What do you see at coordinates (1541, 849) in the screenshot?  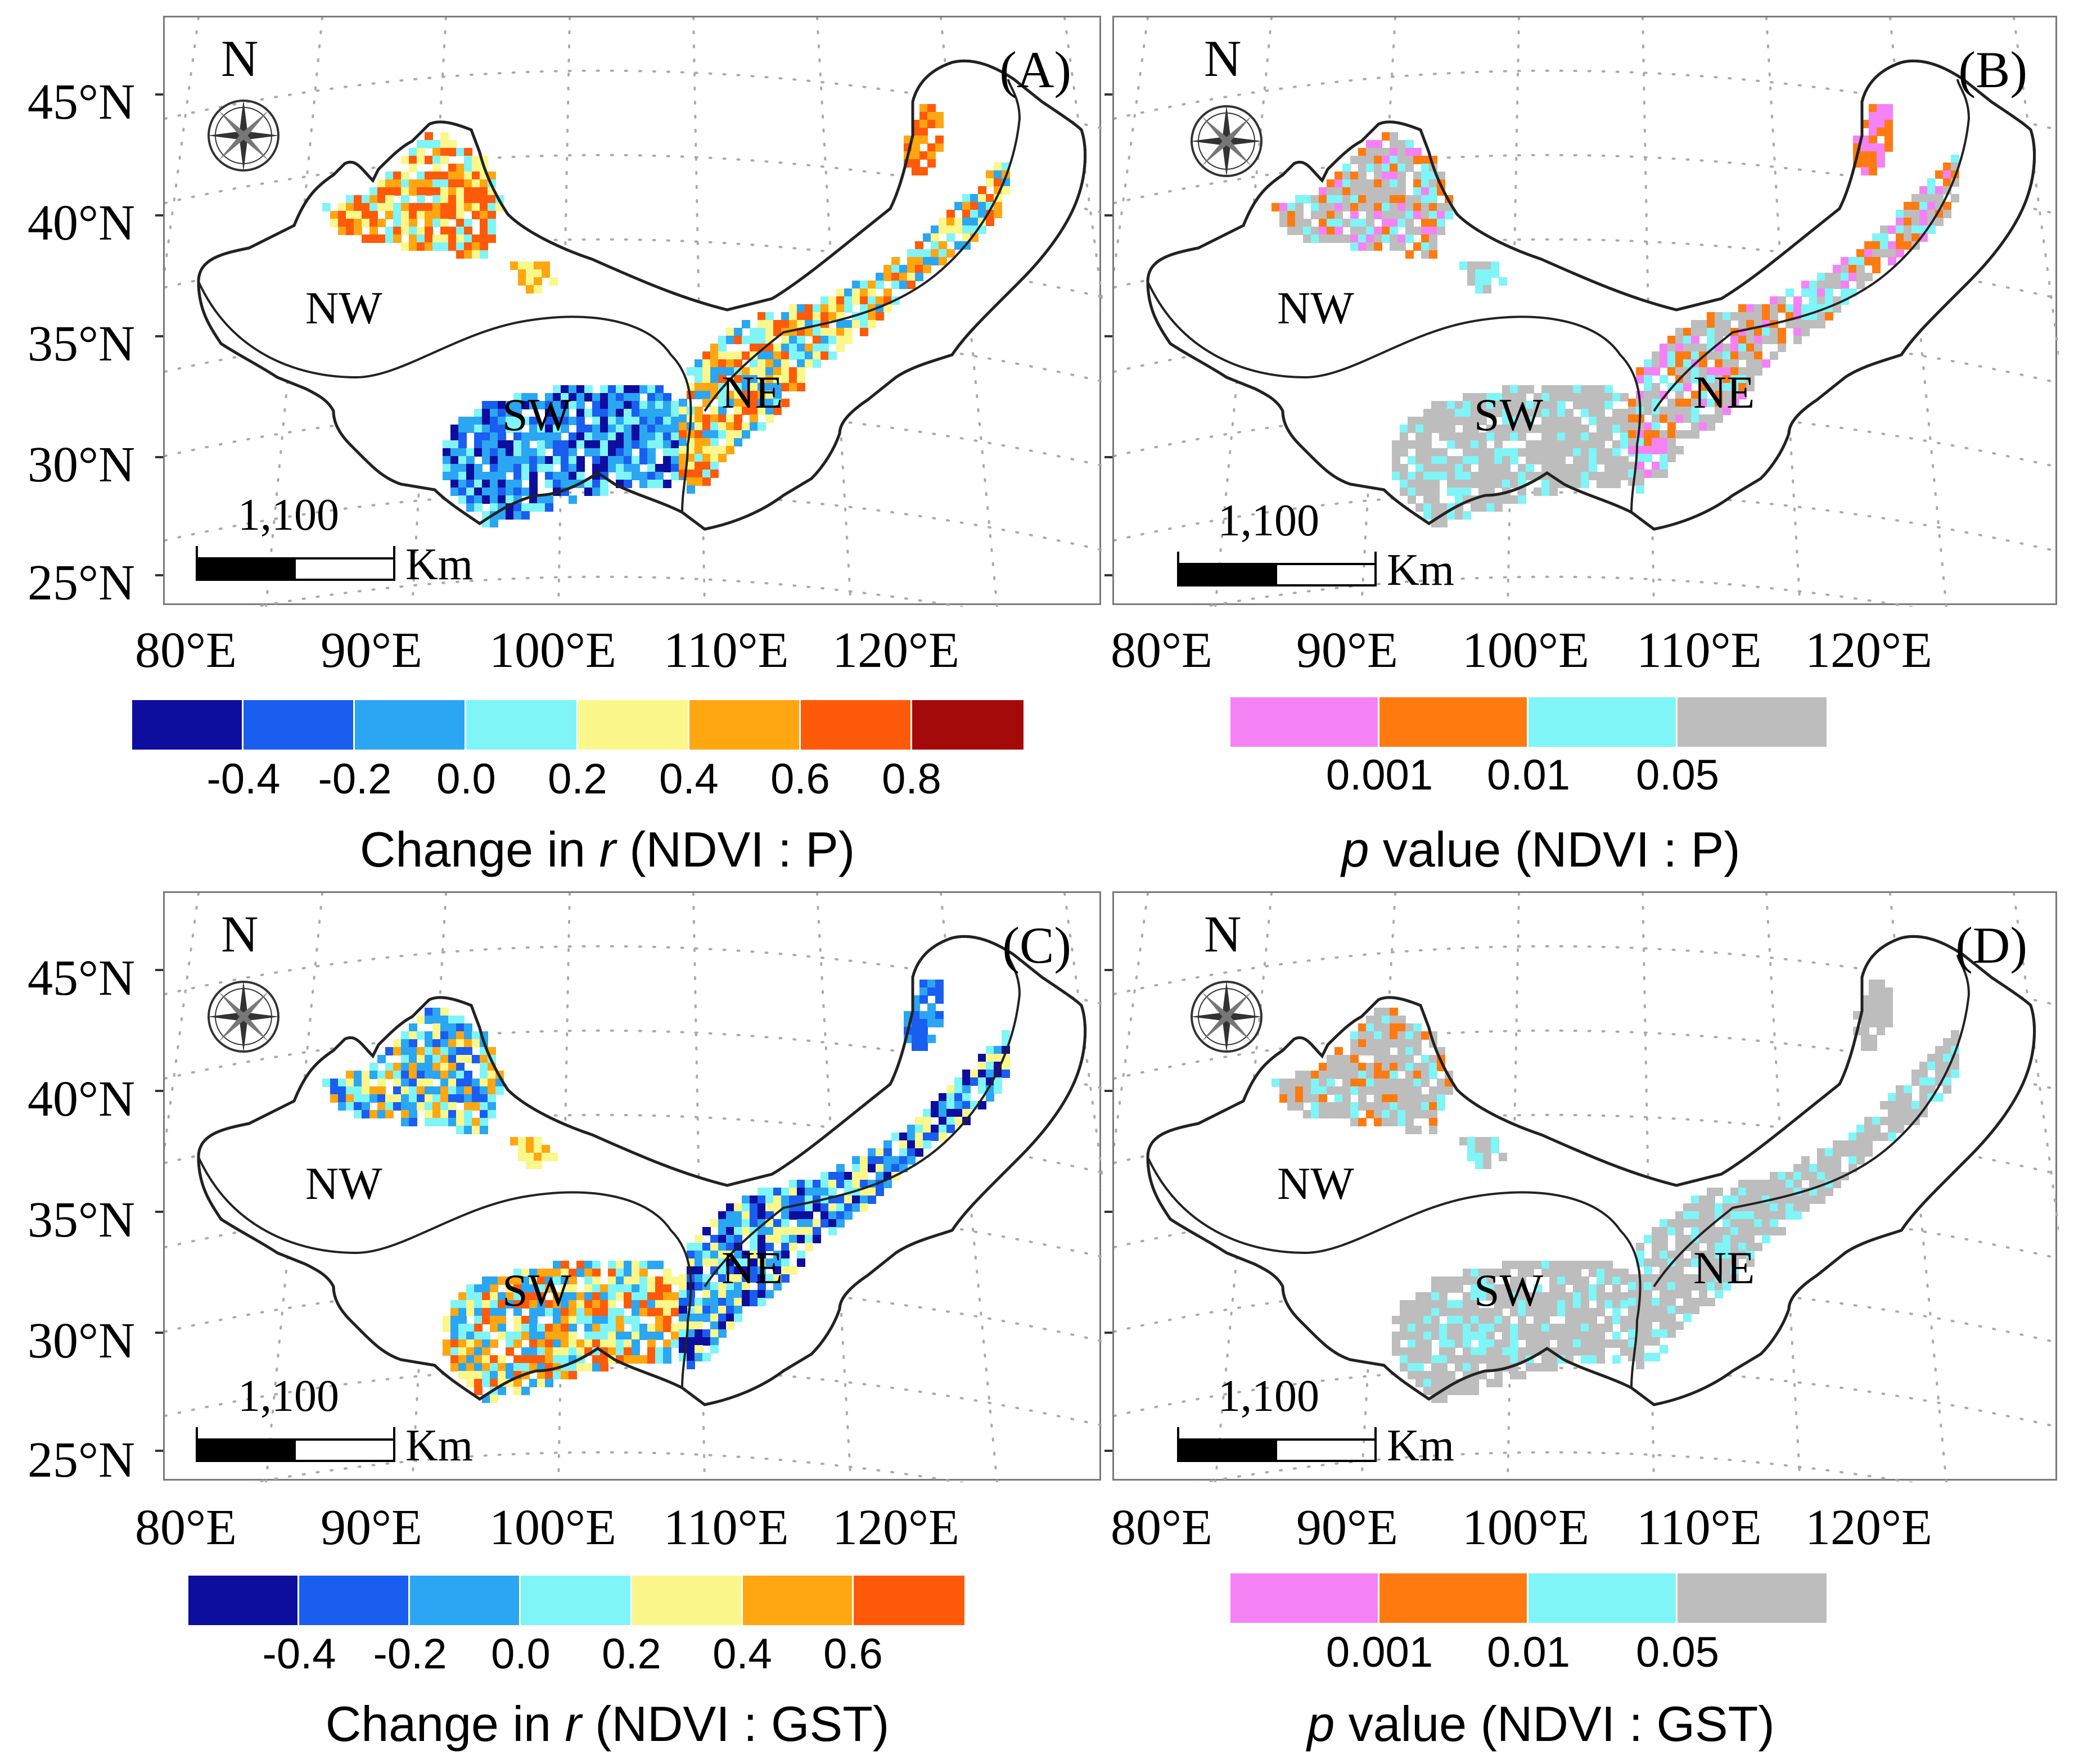 I see `colorbar-title-b: p value (NDVI : P)` at bounding box center [1541, 849].